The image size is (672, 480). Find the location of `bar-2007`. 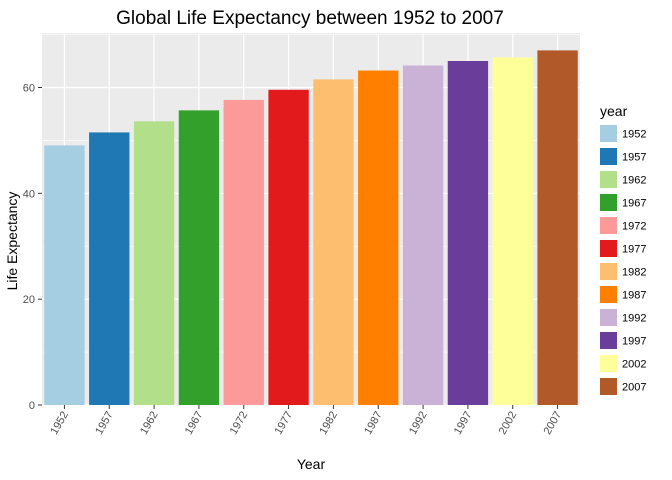

bar-2007 is located at coordinates (557, 227).